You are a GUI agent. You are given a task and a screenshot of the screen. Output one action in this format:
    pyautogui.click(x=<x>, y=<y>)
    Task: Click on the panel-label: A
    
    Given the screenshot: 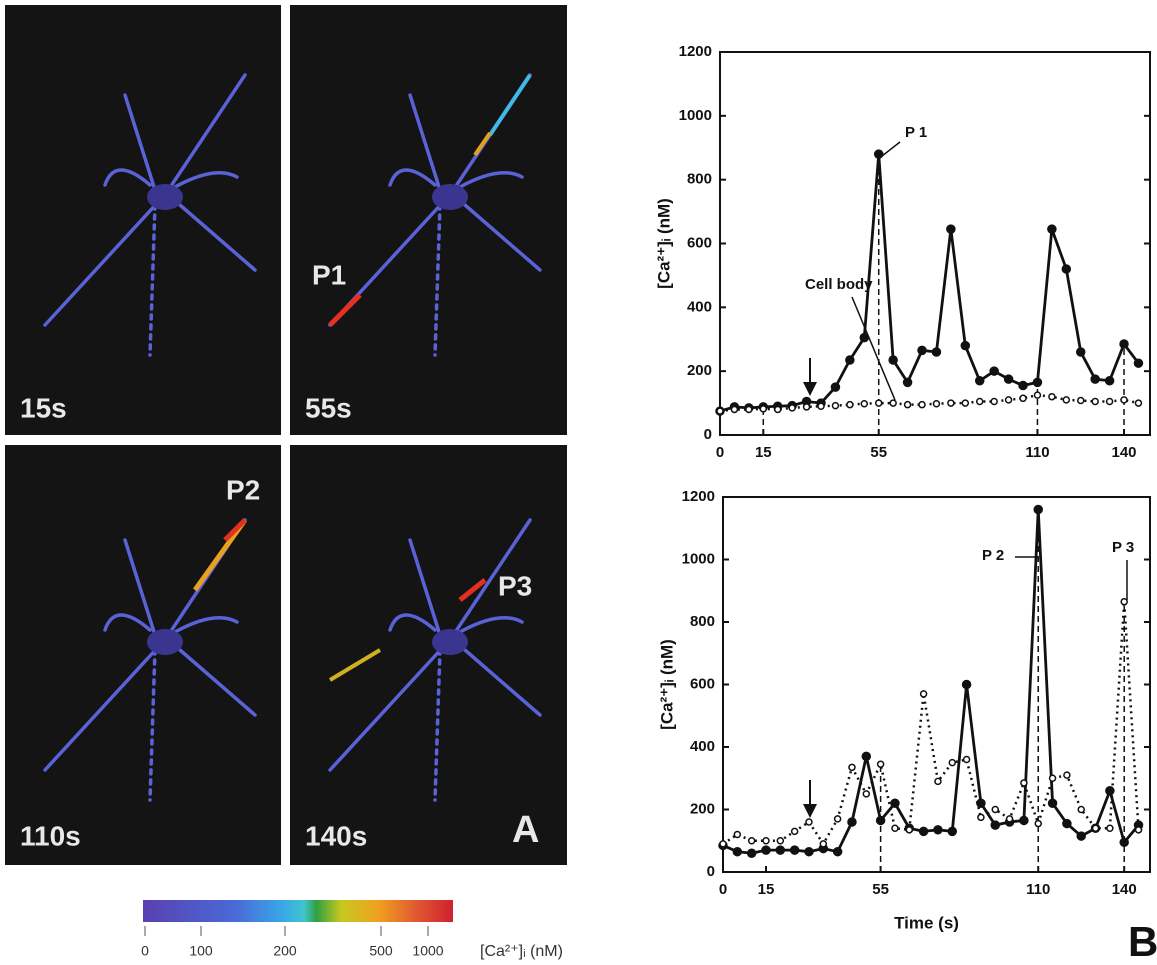 What is the action you would take?
    pyautogui.click(x=525, y=830)
    